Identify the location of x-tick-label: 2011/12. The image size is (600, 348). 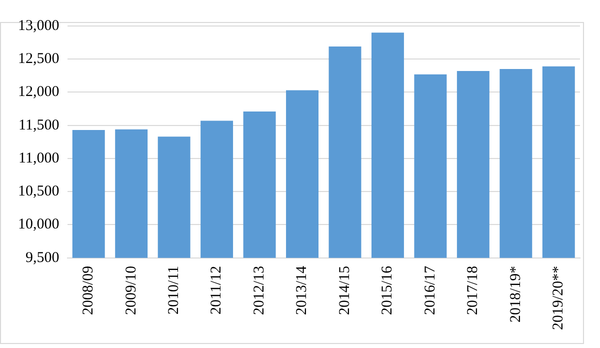
(216, 290).